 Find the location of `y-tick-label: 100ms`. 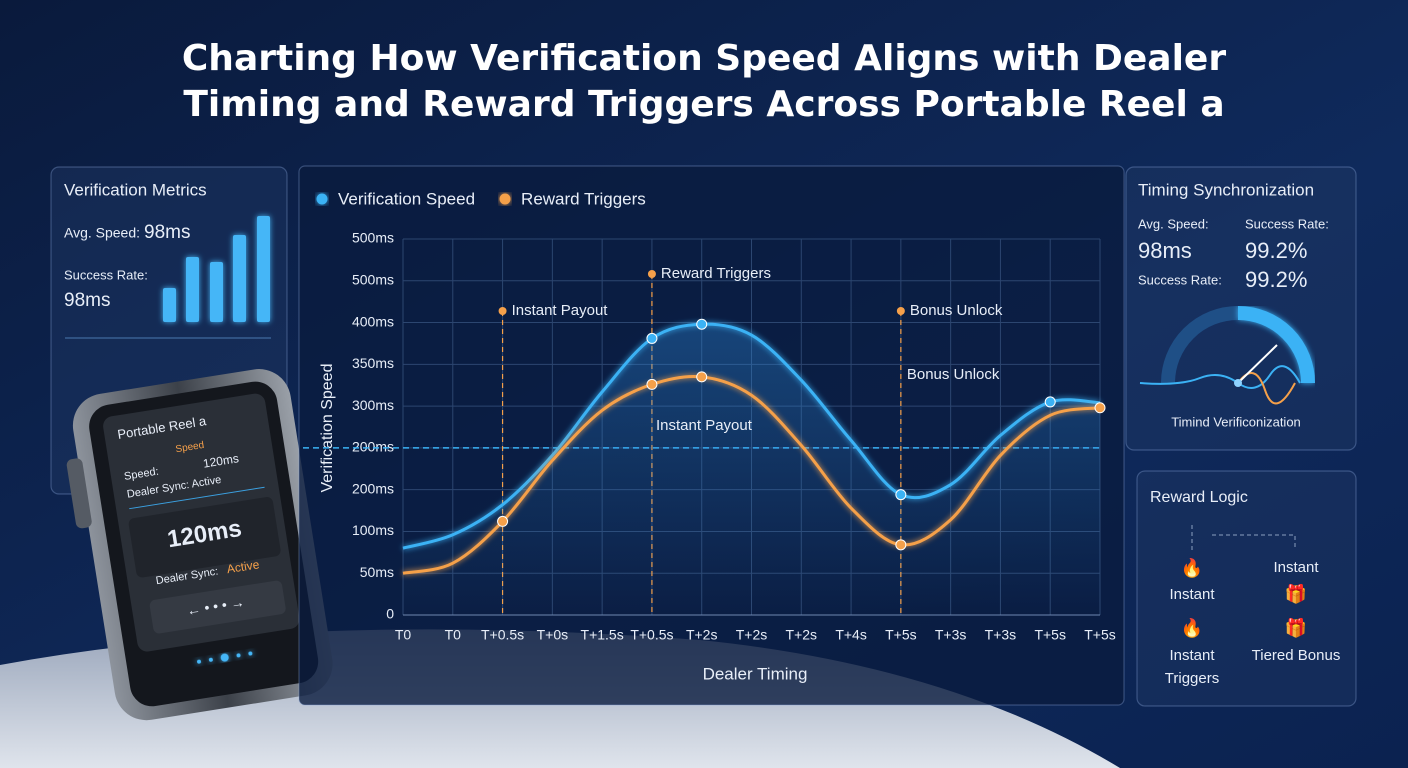

y-tick-label: 100ms is located at coordinates (373, 530).